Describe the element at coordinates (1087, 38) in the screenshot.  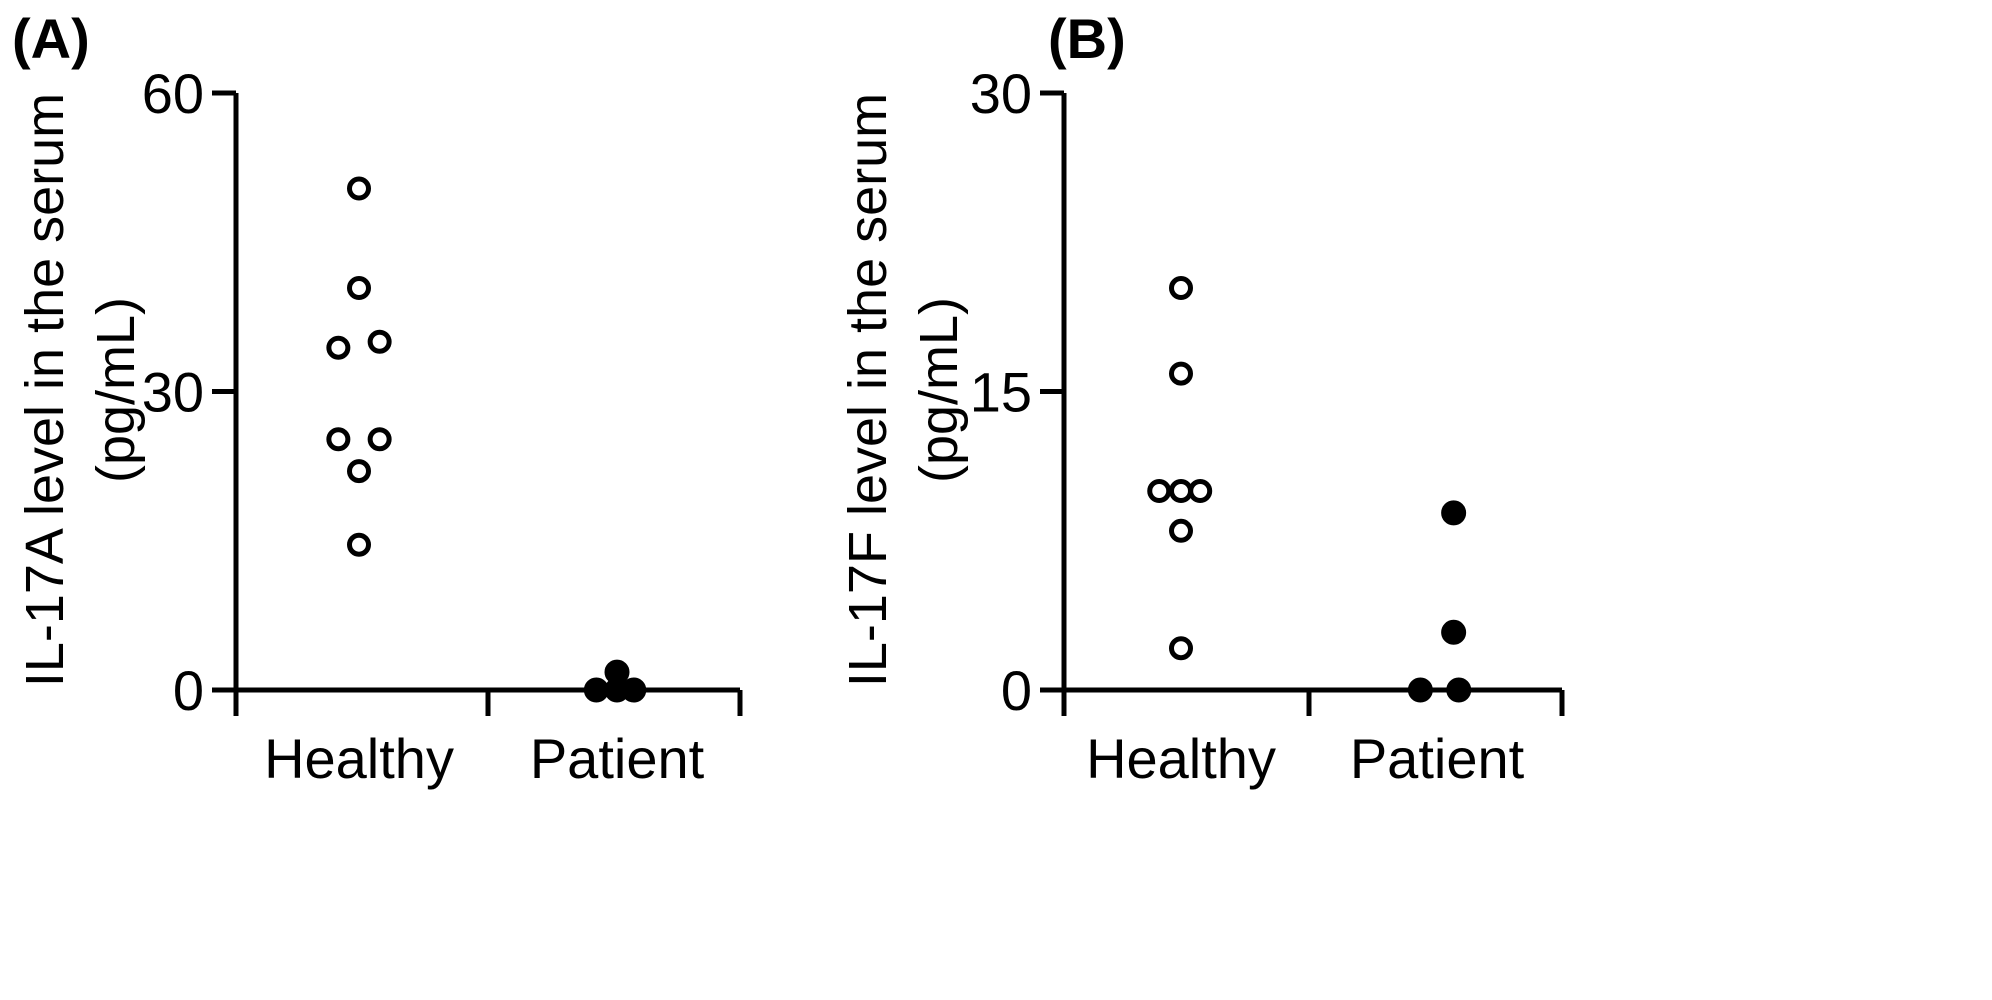
I see `panel-label-b: (B)` at that location.